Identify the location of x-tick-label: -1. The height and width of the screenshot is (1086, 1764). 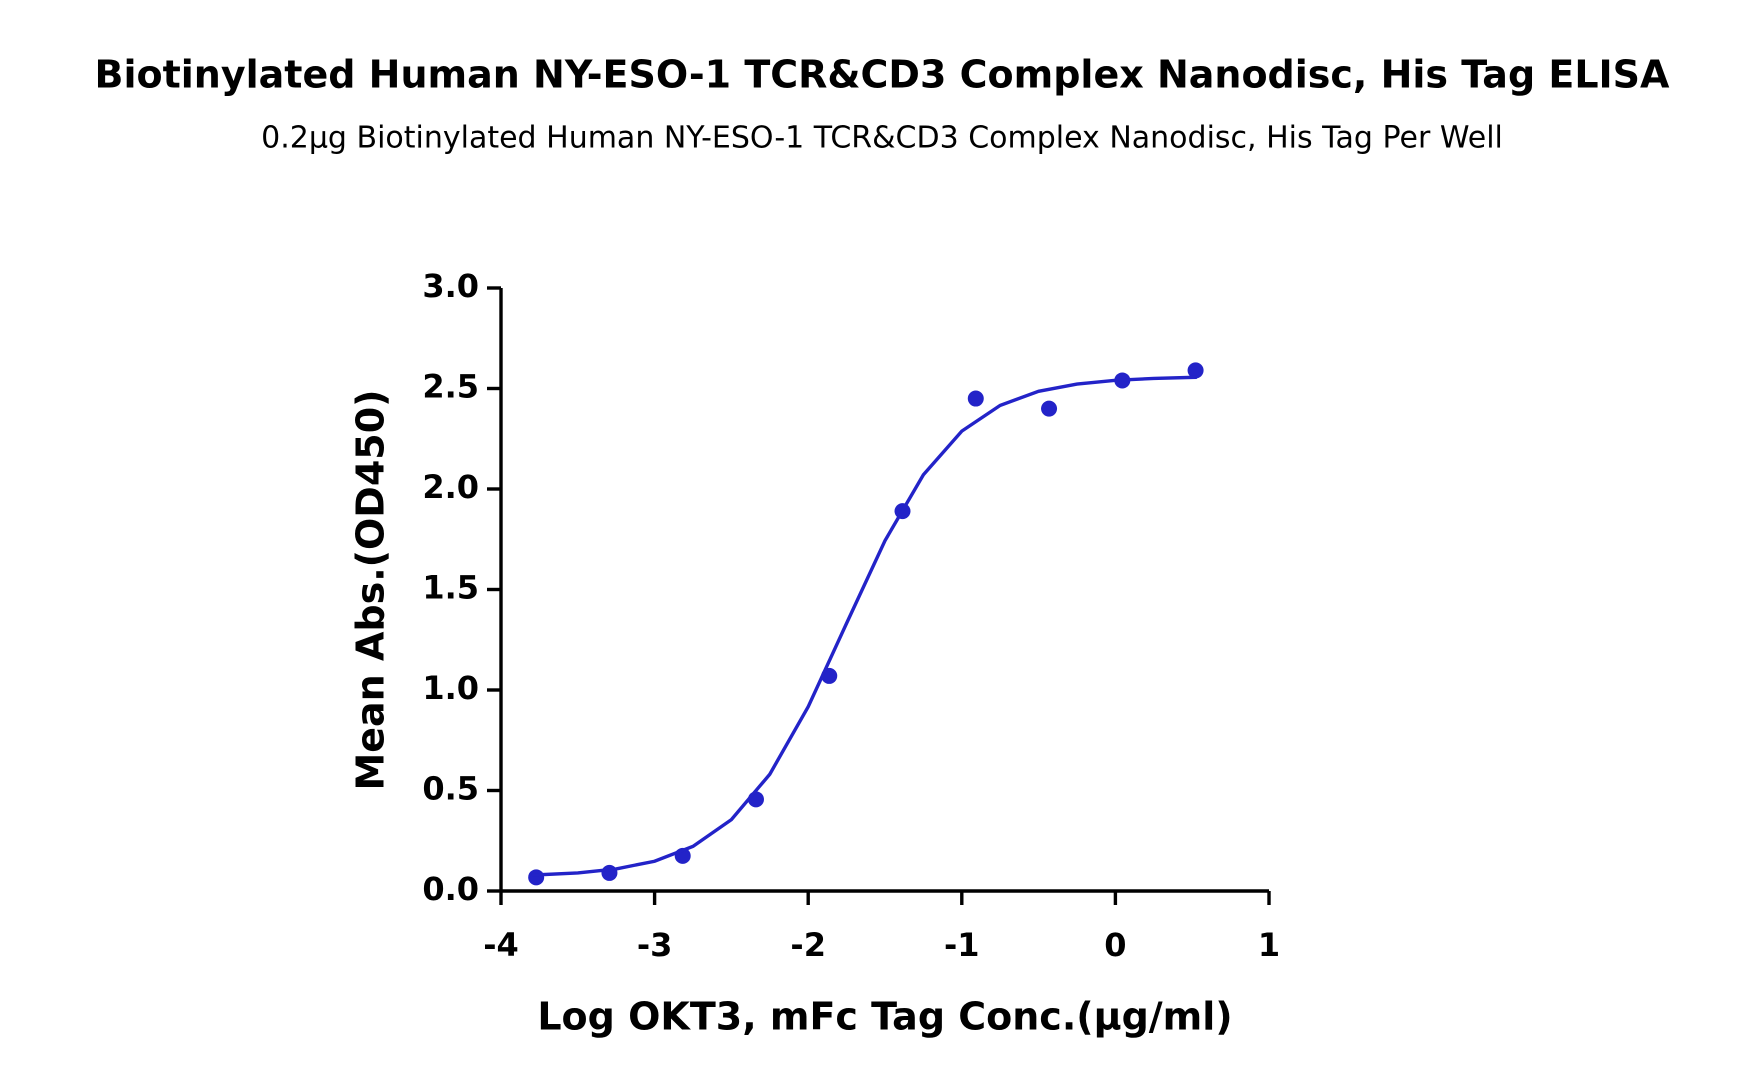
(962, 945).